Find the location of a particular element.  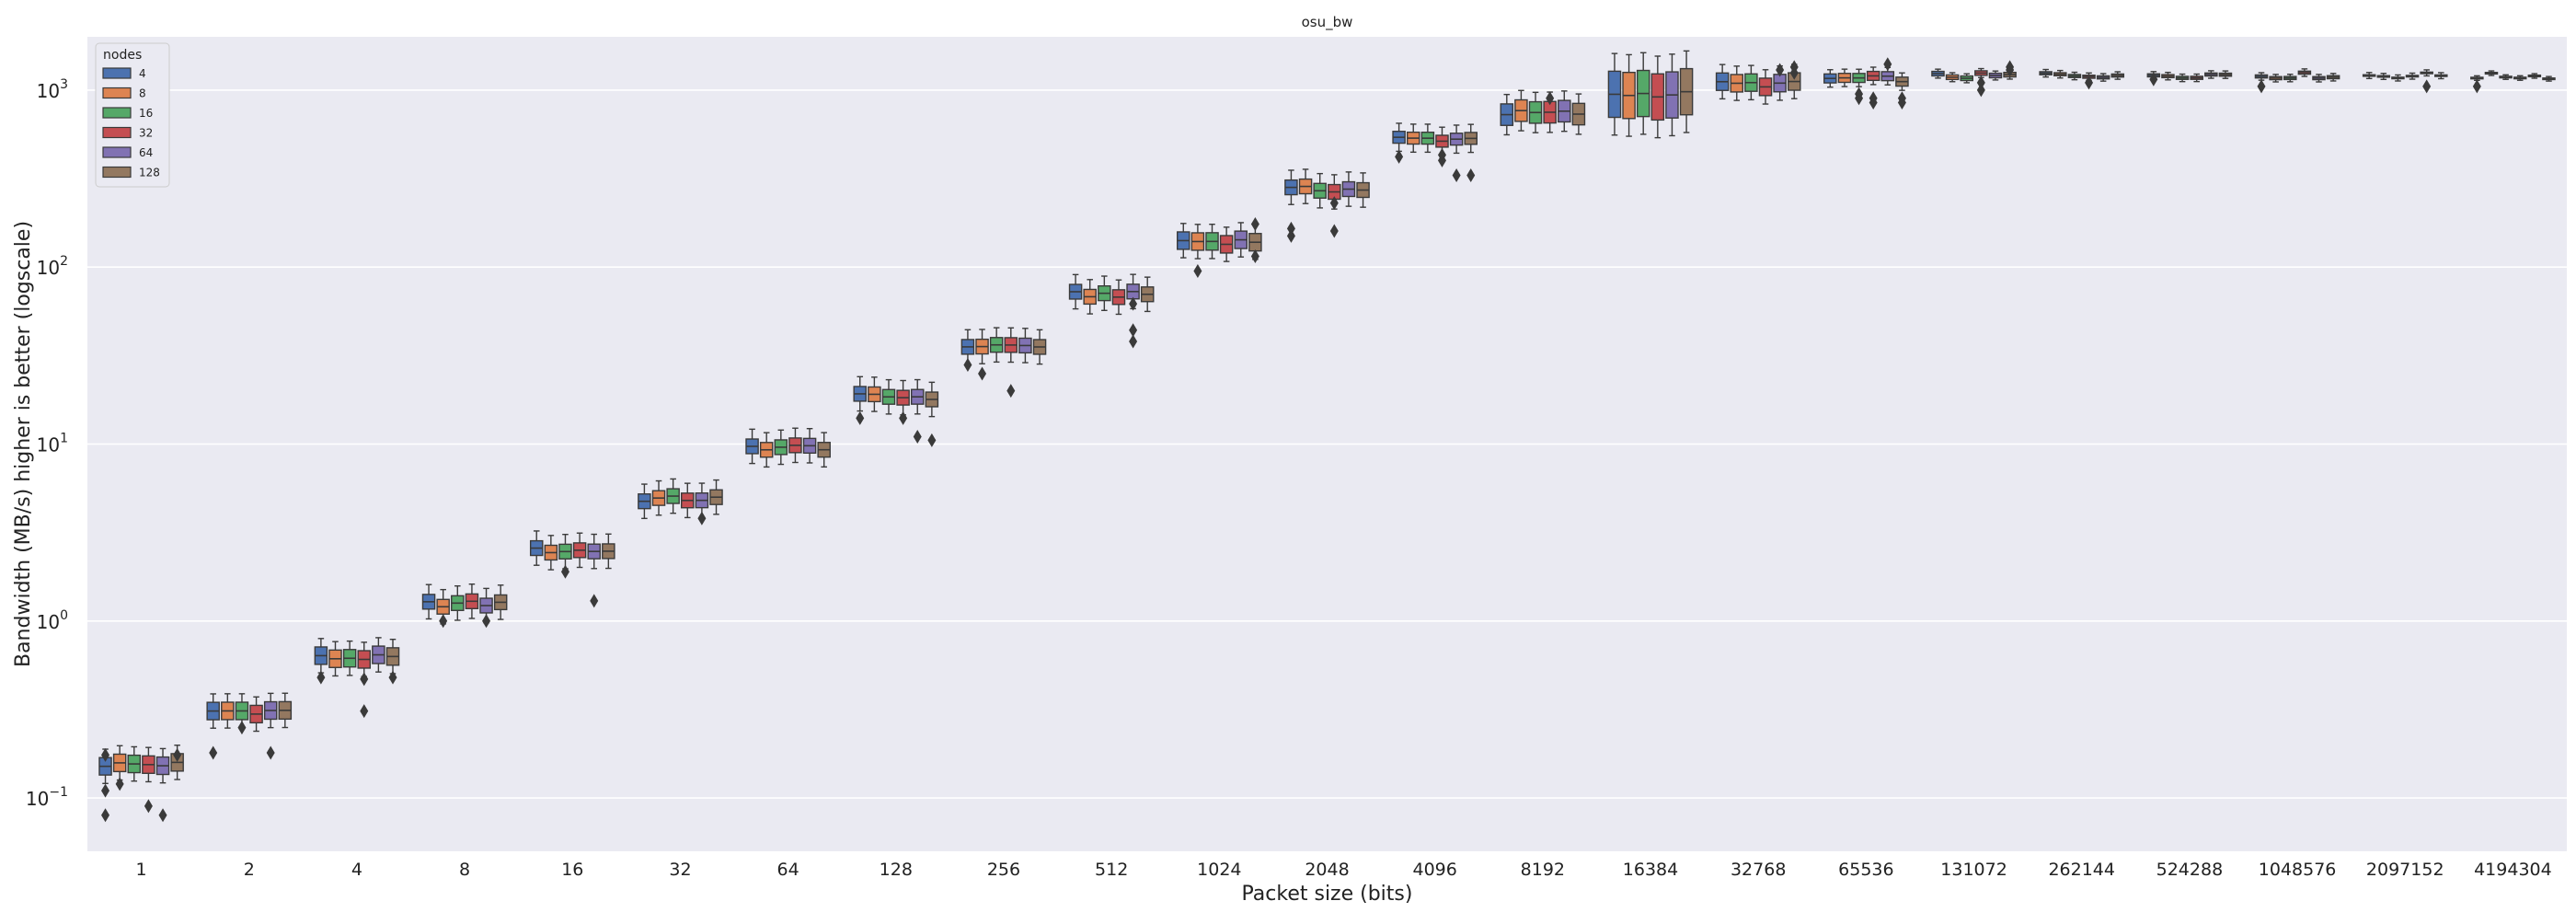

y-tick-exponent: 3 is located at coordinates (64, 84).